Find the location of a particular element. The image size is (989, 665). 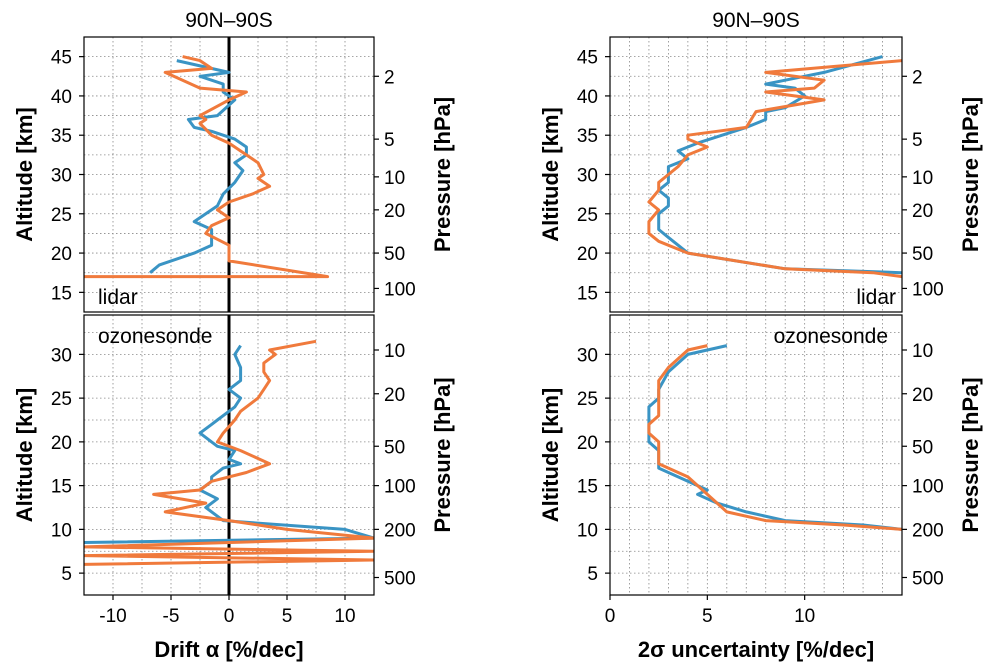

plot-frame is located at coordinates (756, 455).